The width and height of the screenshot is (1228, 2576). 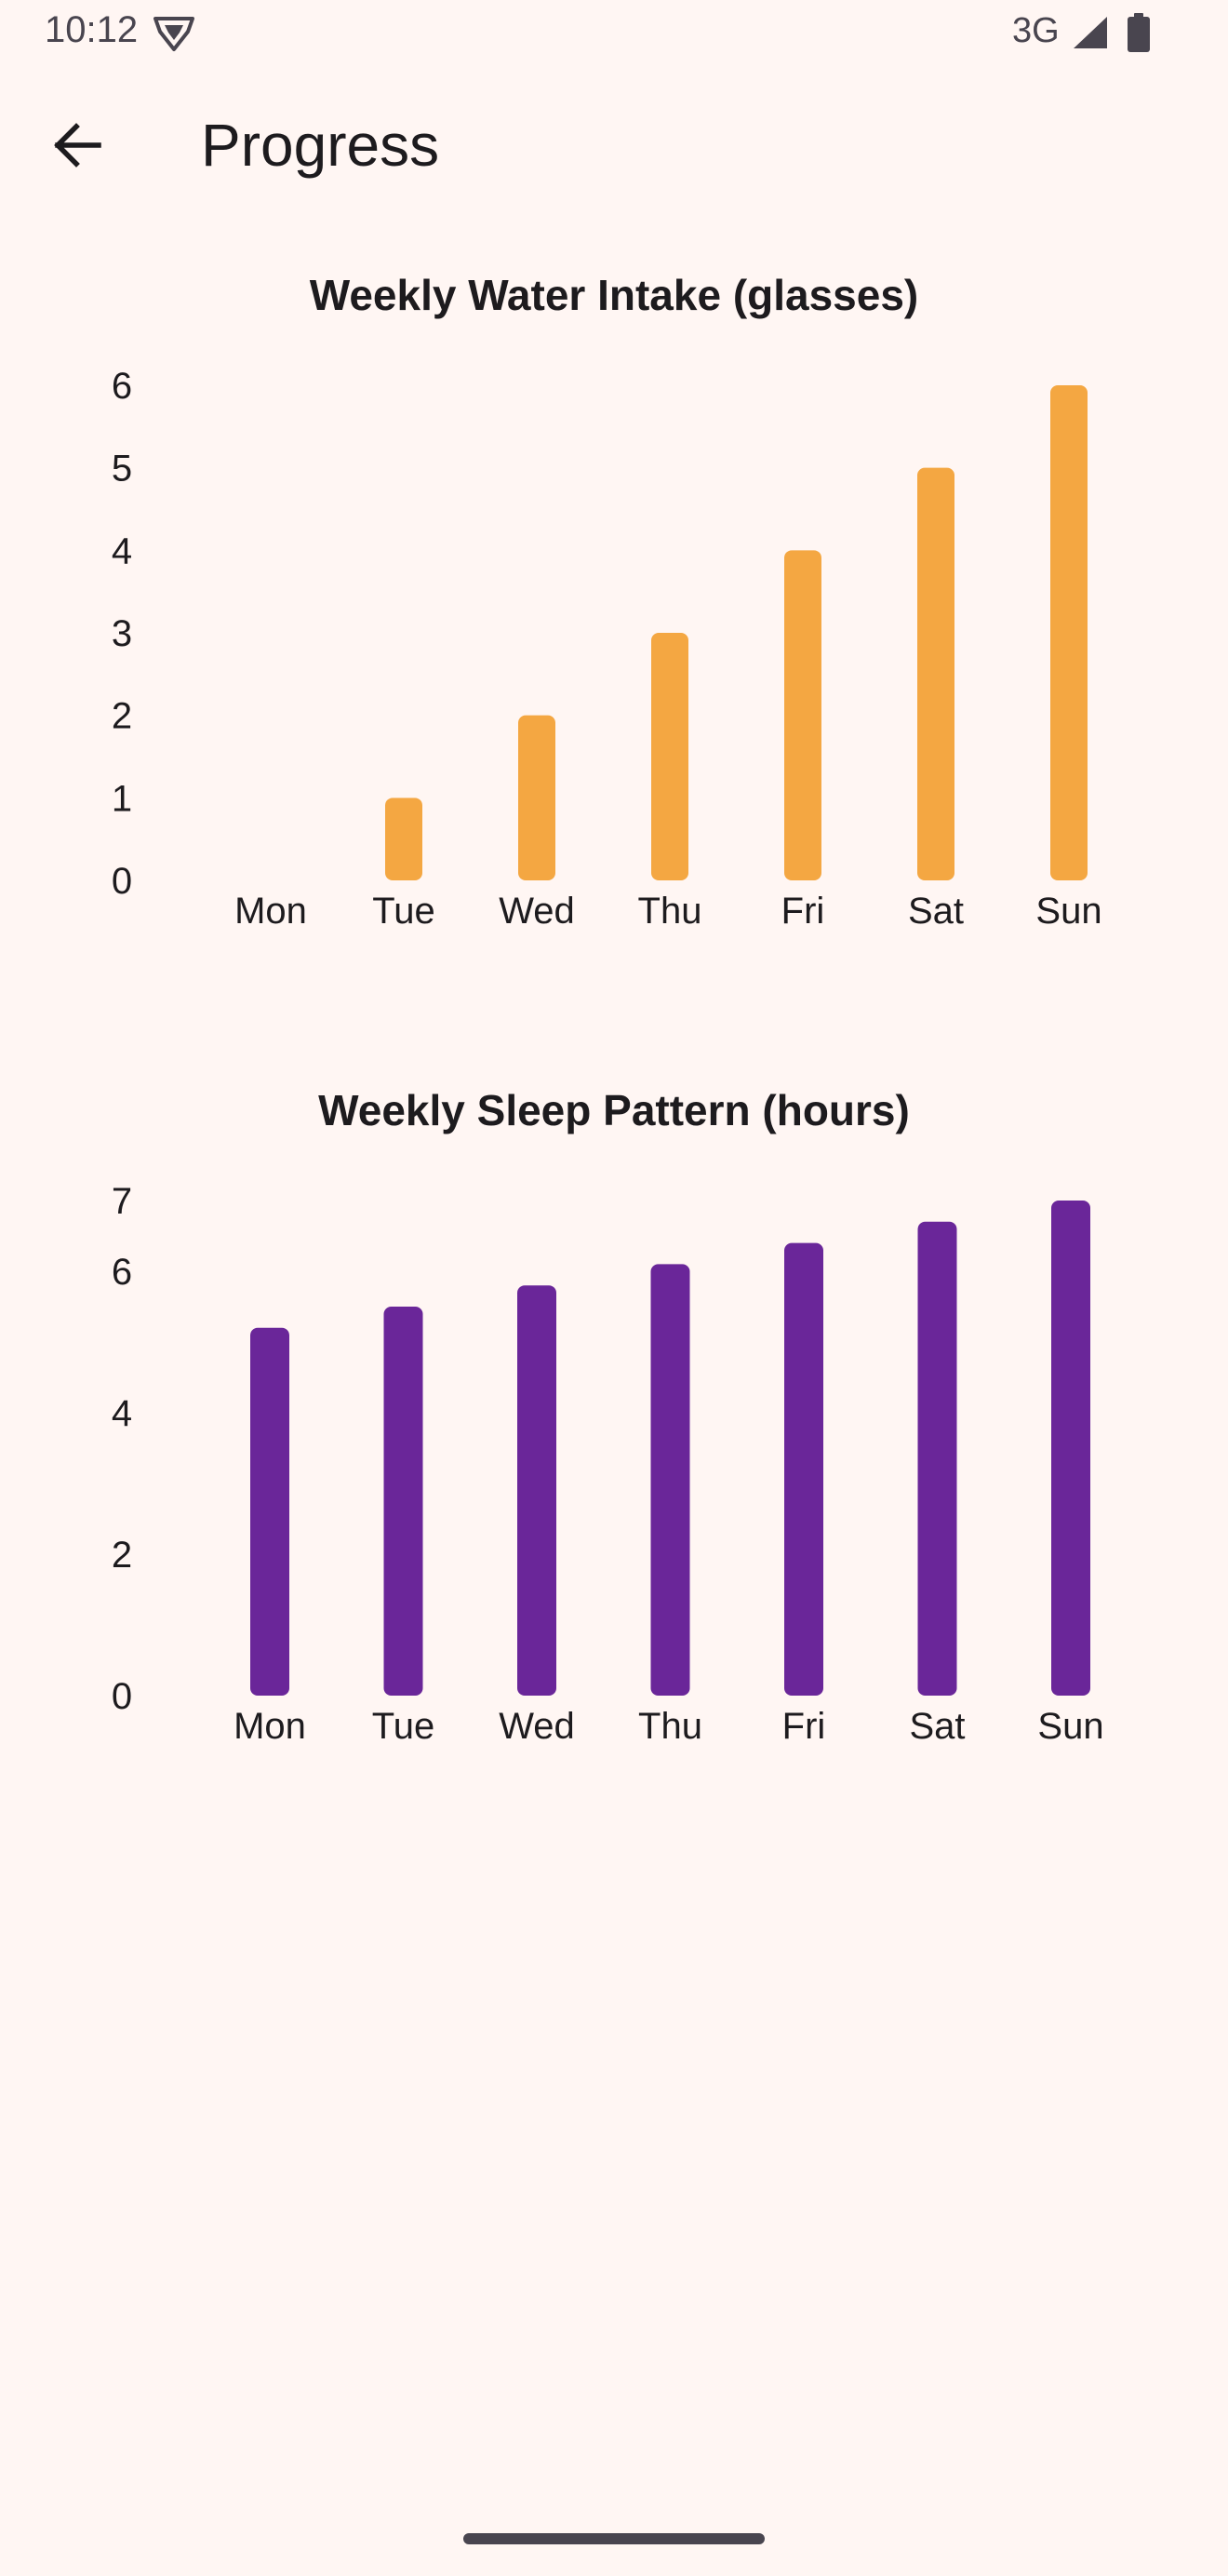 I want to click on network-type: 3G, so click(x=1036, y=30).